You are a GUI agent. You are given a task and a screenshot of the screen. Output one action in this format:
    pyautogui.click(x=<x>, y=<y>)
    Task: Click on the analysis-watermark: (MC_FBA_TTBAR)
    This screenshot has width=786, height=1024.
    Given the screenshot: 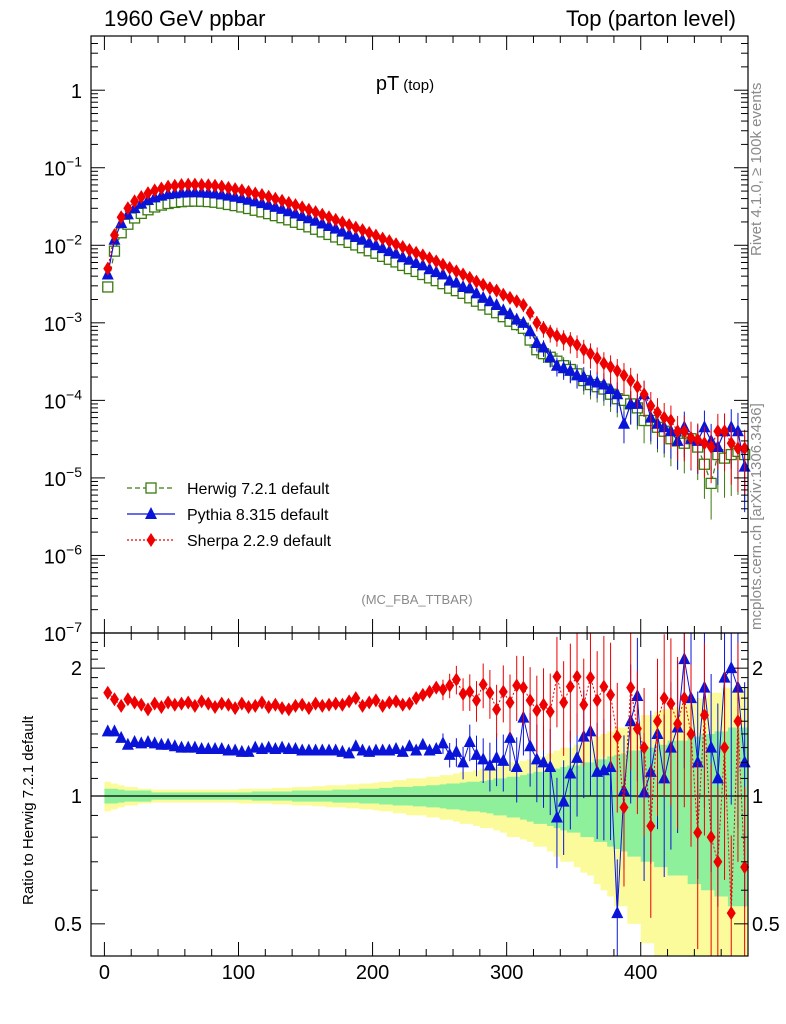 What is the action you would take?
    pyautogui.click(x=416, y=599)
    